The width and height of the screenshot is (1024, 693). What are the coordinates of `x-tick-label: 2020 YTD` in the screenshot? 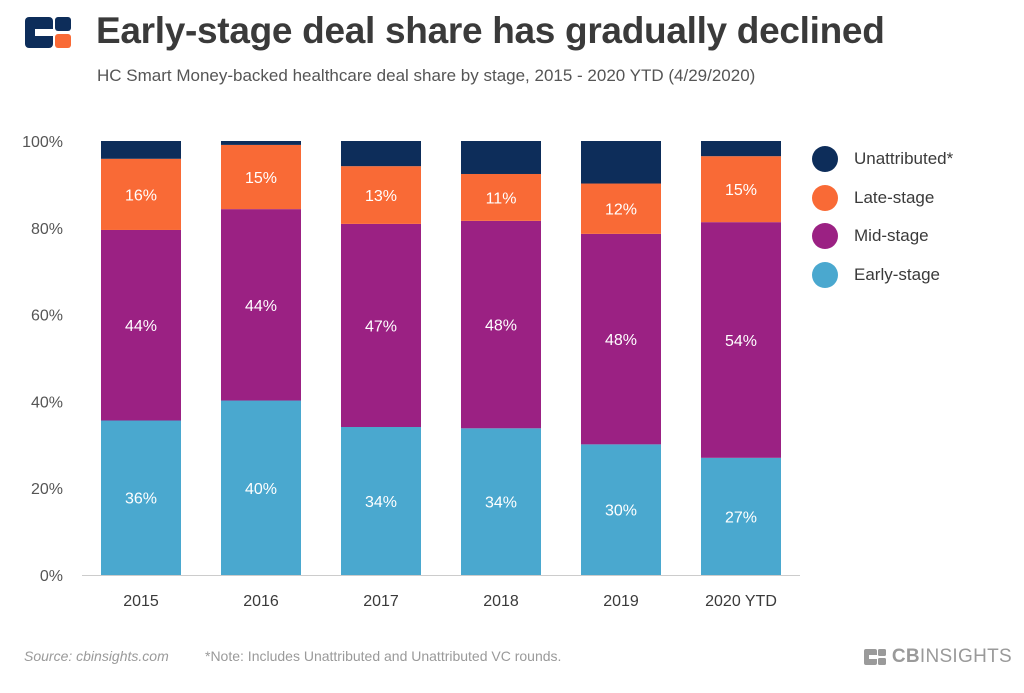 It's located at (741, 601).